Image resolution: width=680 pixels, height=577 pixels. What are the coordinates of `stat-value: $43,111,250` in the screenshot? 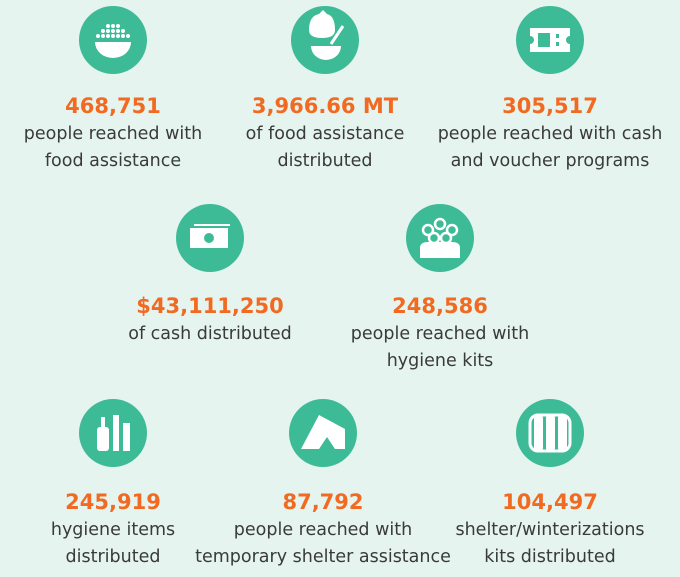 It's located at (209, 306).